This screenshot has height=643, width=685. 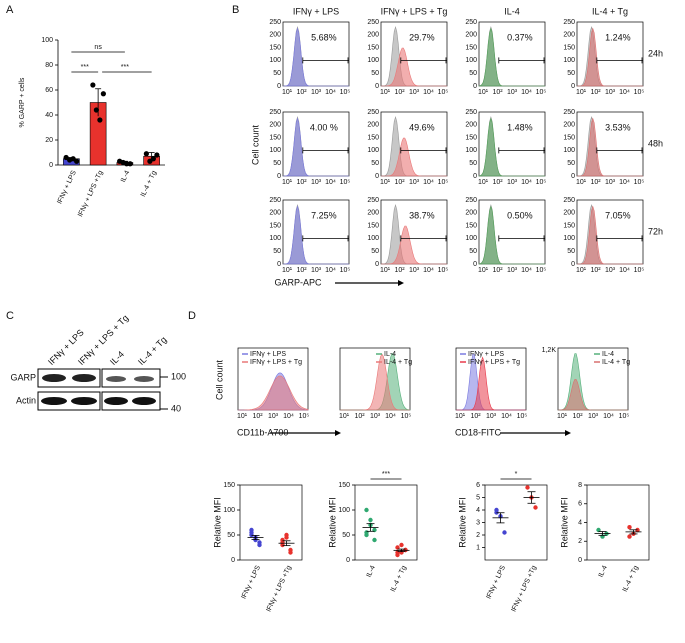 I want to click on y-tick-label: 1, so click(x=478, y=547).